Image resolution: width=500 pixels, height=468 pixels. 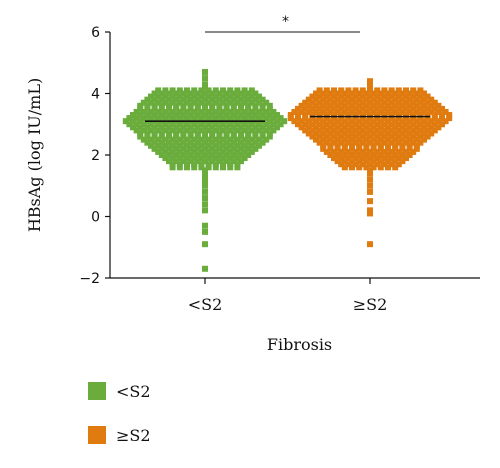 I want to click on significance-bracket: *, so click(x=282, y=23).